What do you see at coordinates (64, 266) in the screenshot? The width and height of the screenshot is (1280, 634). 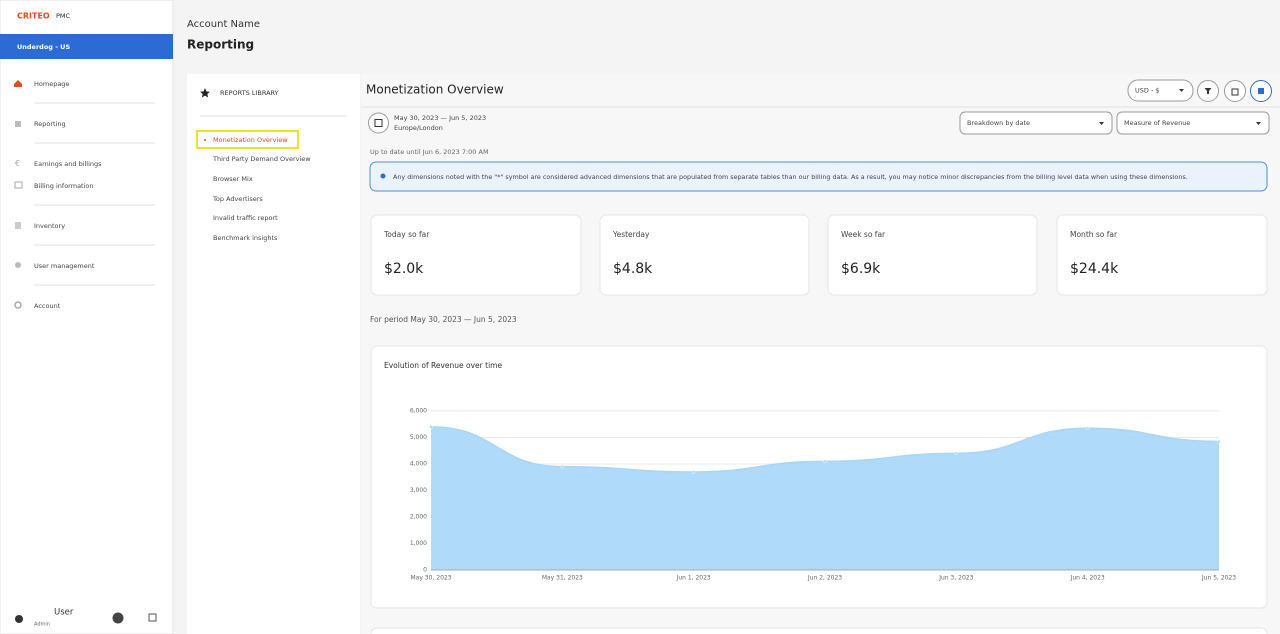 I see `nav-item: User management` at bounding box center [64, 266].